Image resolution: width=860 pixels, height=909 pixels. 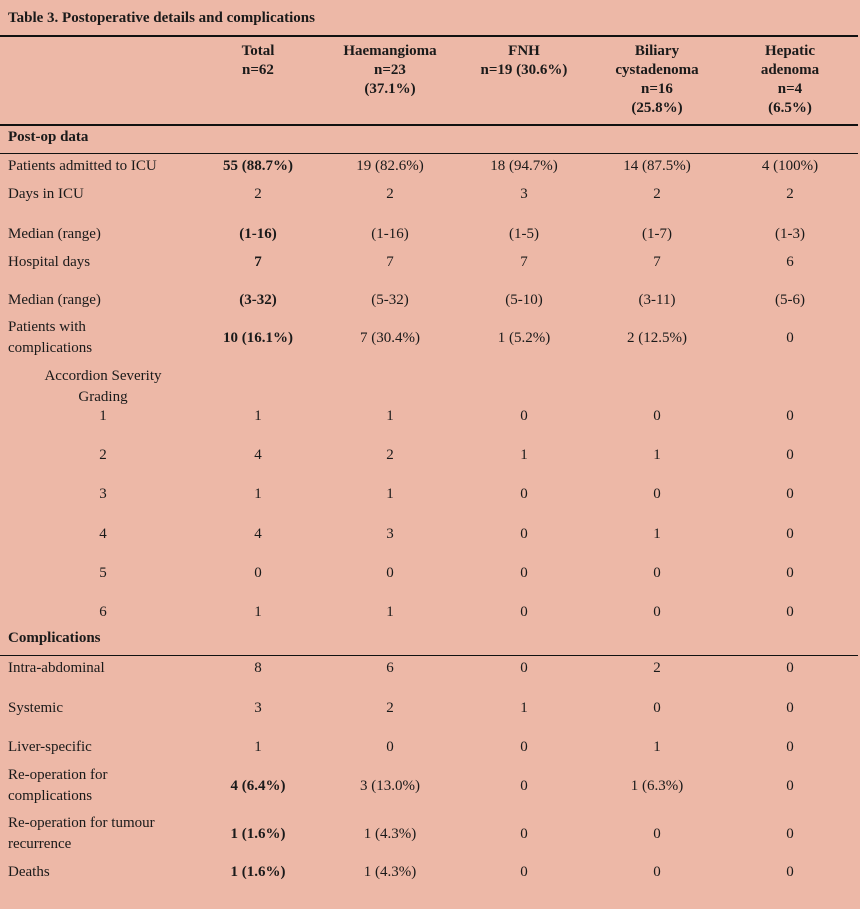 What do you see at coordinates (790, 89) in the screenshot?
I see `column-header-line: n=4` at bounding box center [790, 89].